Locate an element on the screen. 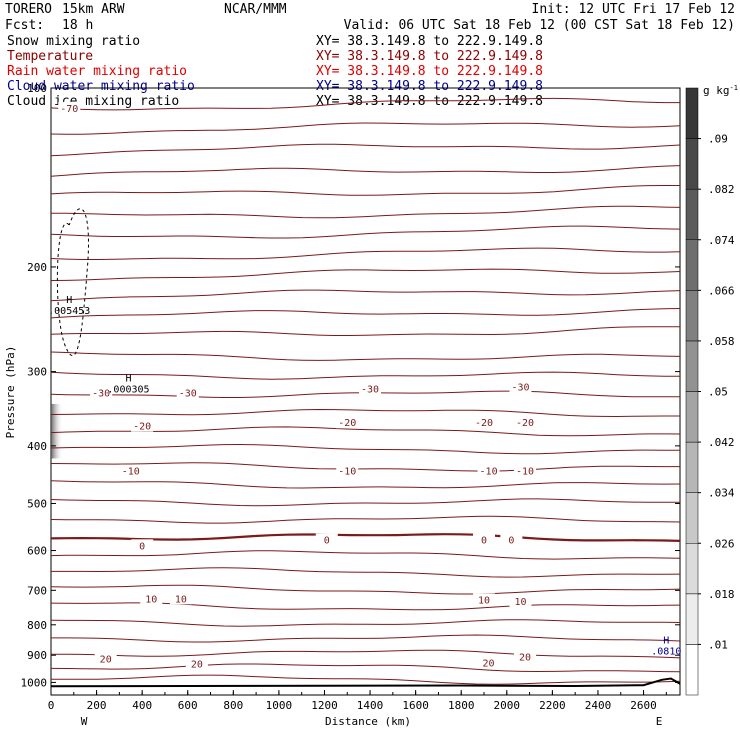 This screenshot has width=740, height=740. y-tick-label: 800 is located at coordinates (37, 625).